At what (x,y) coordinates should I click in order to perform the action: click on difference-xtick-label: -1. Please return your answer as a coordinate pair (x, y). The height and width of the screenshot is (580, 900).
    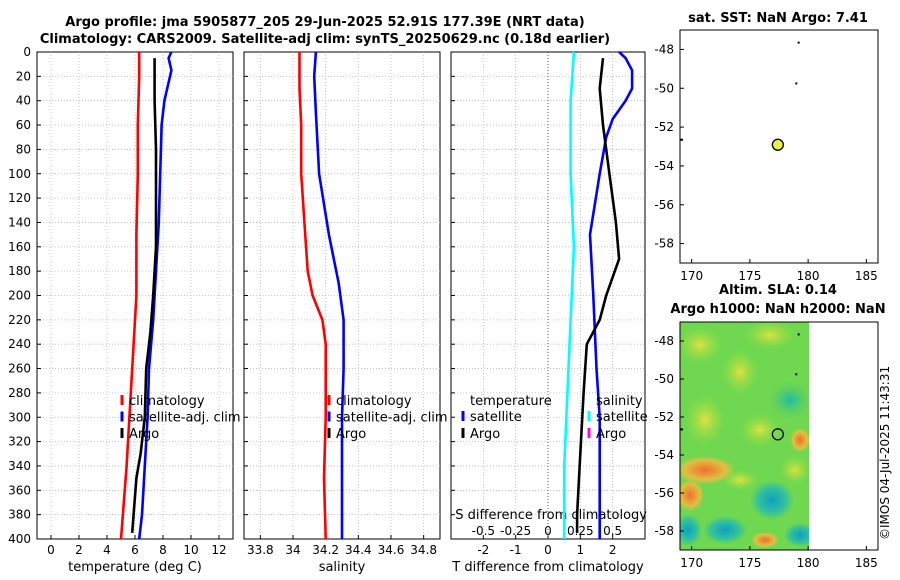
    Looking at the image, I should click on (516, 550).